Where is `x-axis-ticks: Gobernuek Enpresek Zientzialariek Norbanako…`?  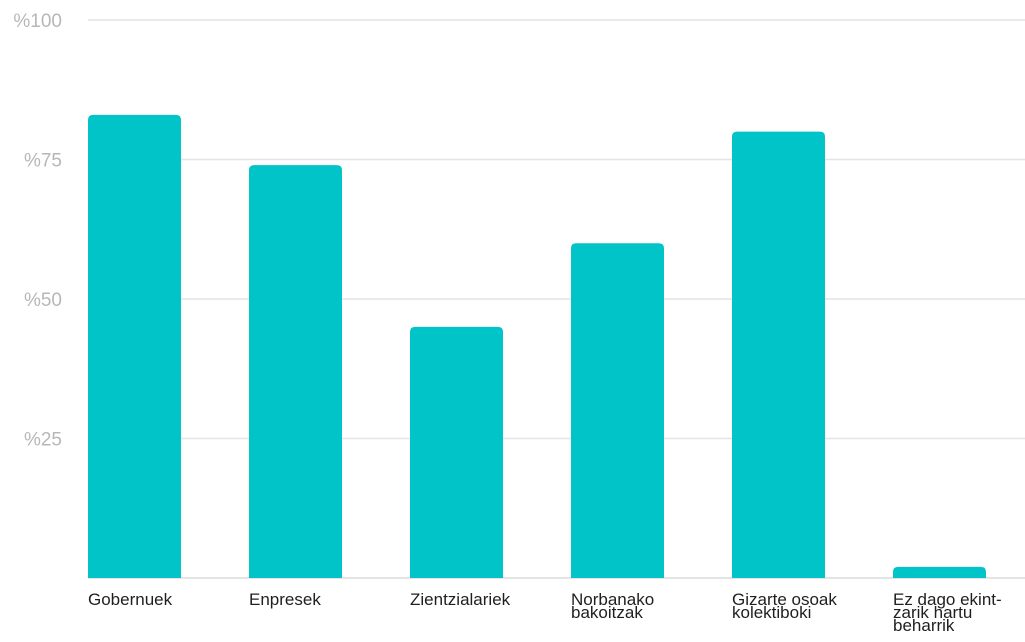
x-axis-ticks: Gobernuek Enpresek Zientzialariek Norbanako… is located at coordinates (545, 612).